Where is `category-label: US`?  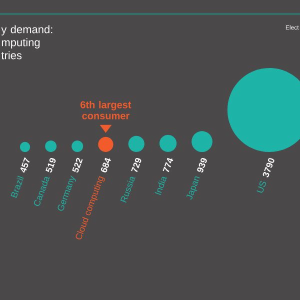 category-label: US is located at coordinates (261, 186).